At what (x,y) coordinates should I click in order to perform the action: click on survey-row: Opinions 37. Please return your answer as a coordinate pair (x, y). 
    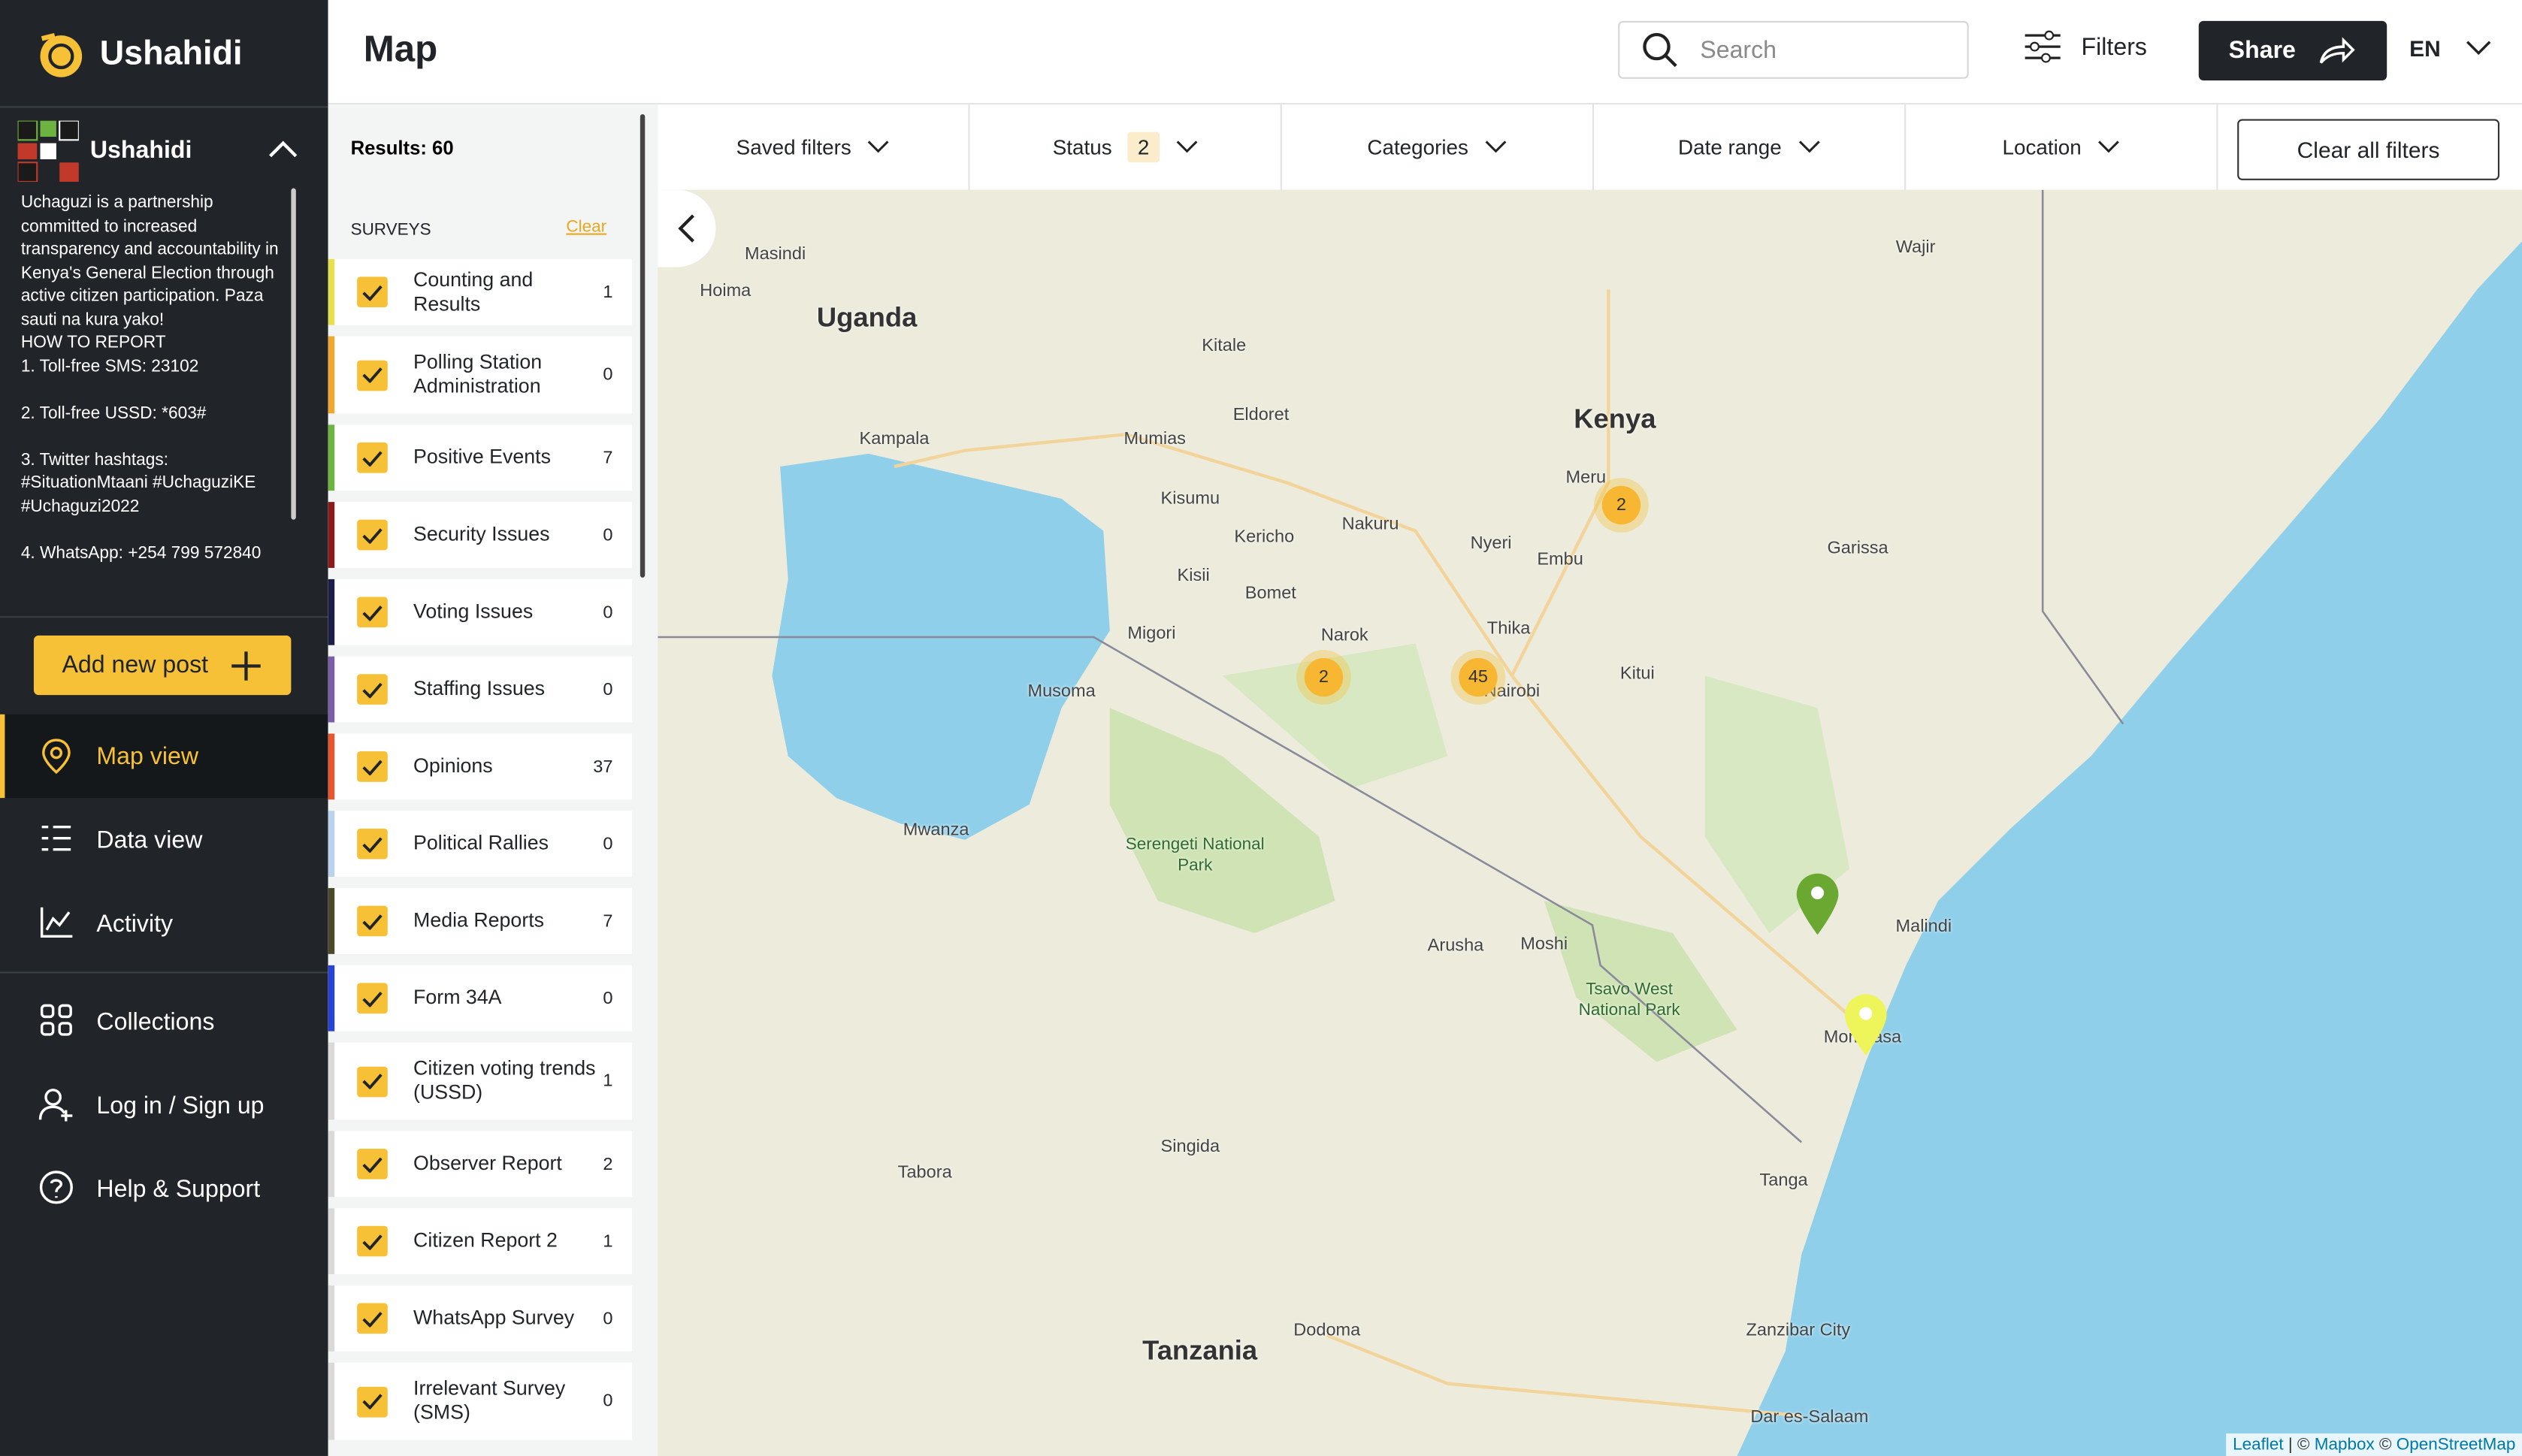
    Looking at the image, I should click on (480, 766).